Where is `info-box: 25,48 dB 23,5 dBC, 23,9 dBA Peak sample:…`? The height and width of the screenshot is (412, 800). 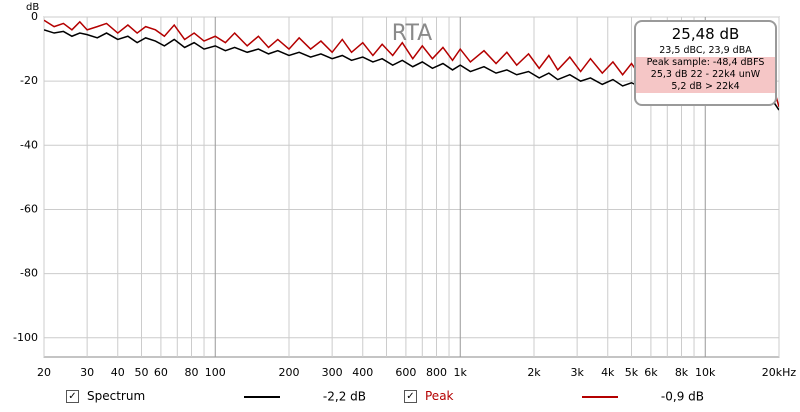
info-box: 25,48 dB 23,5 dBC, 23,9 dBA Peak sample:… is located at coordinates (705, 63).